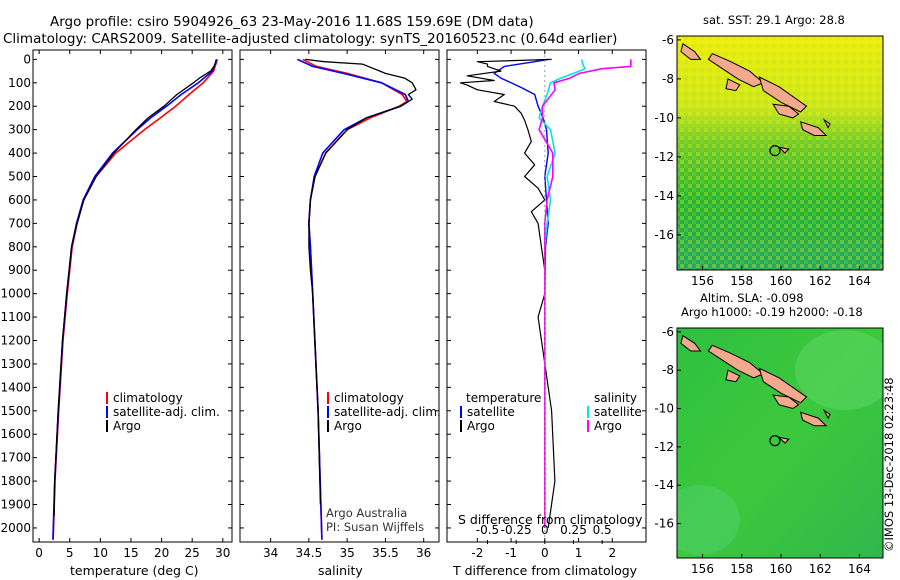  I want to click on depth-tick-label: 700, so click(19, 223).